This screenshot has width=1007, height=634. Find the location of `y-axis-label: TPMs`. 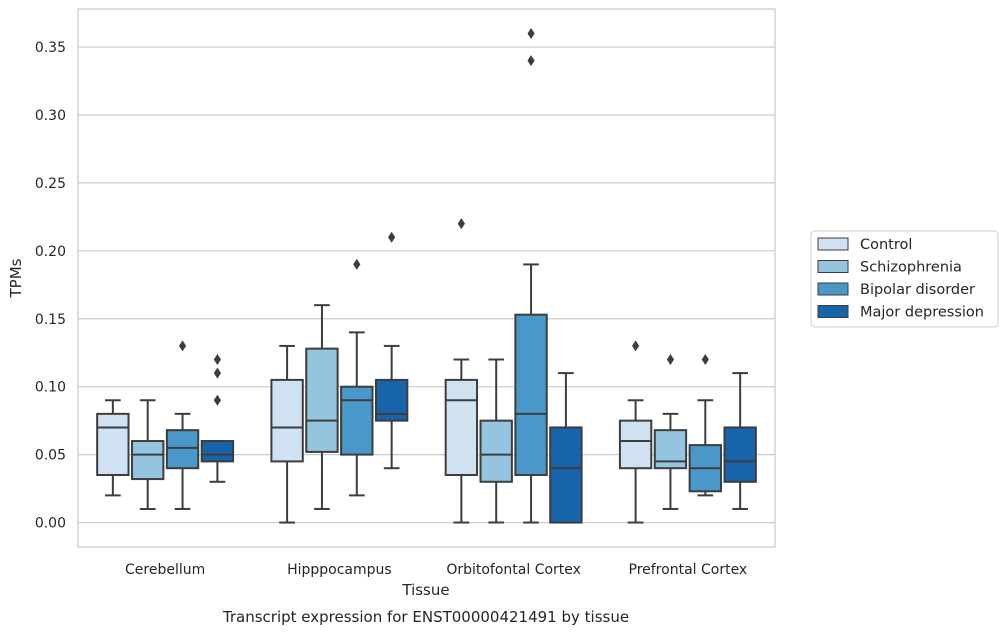

y-axis-label: TPMs is located at coordinates (16, 278).